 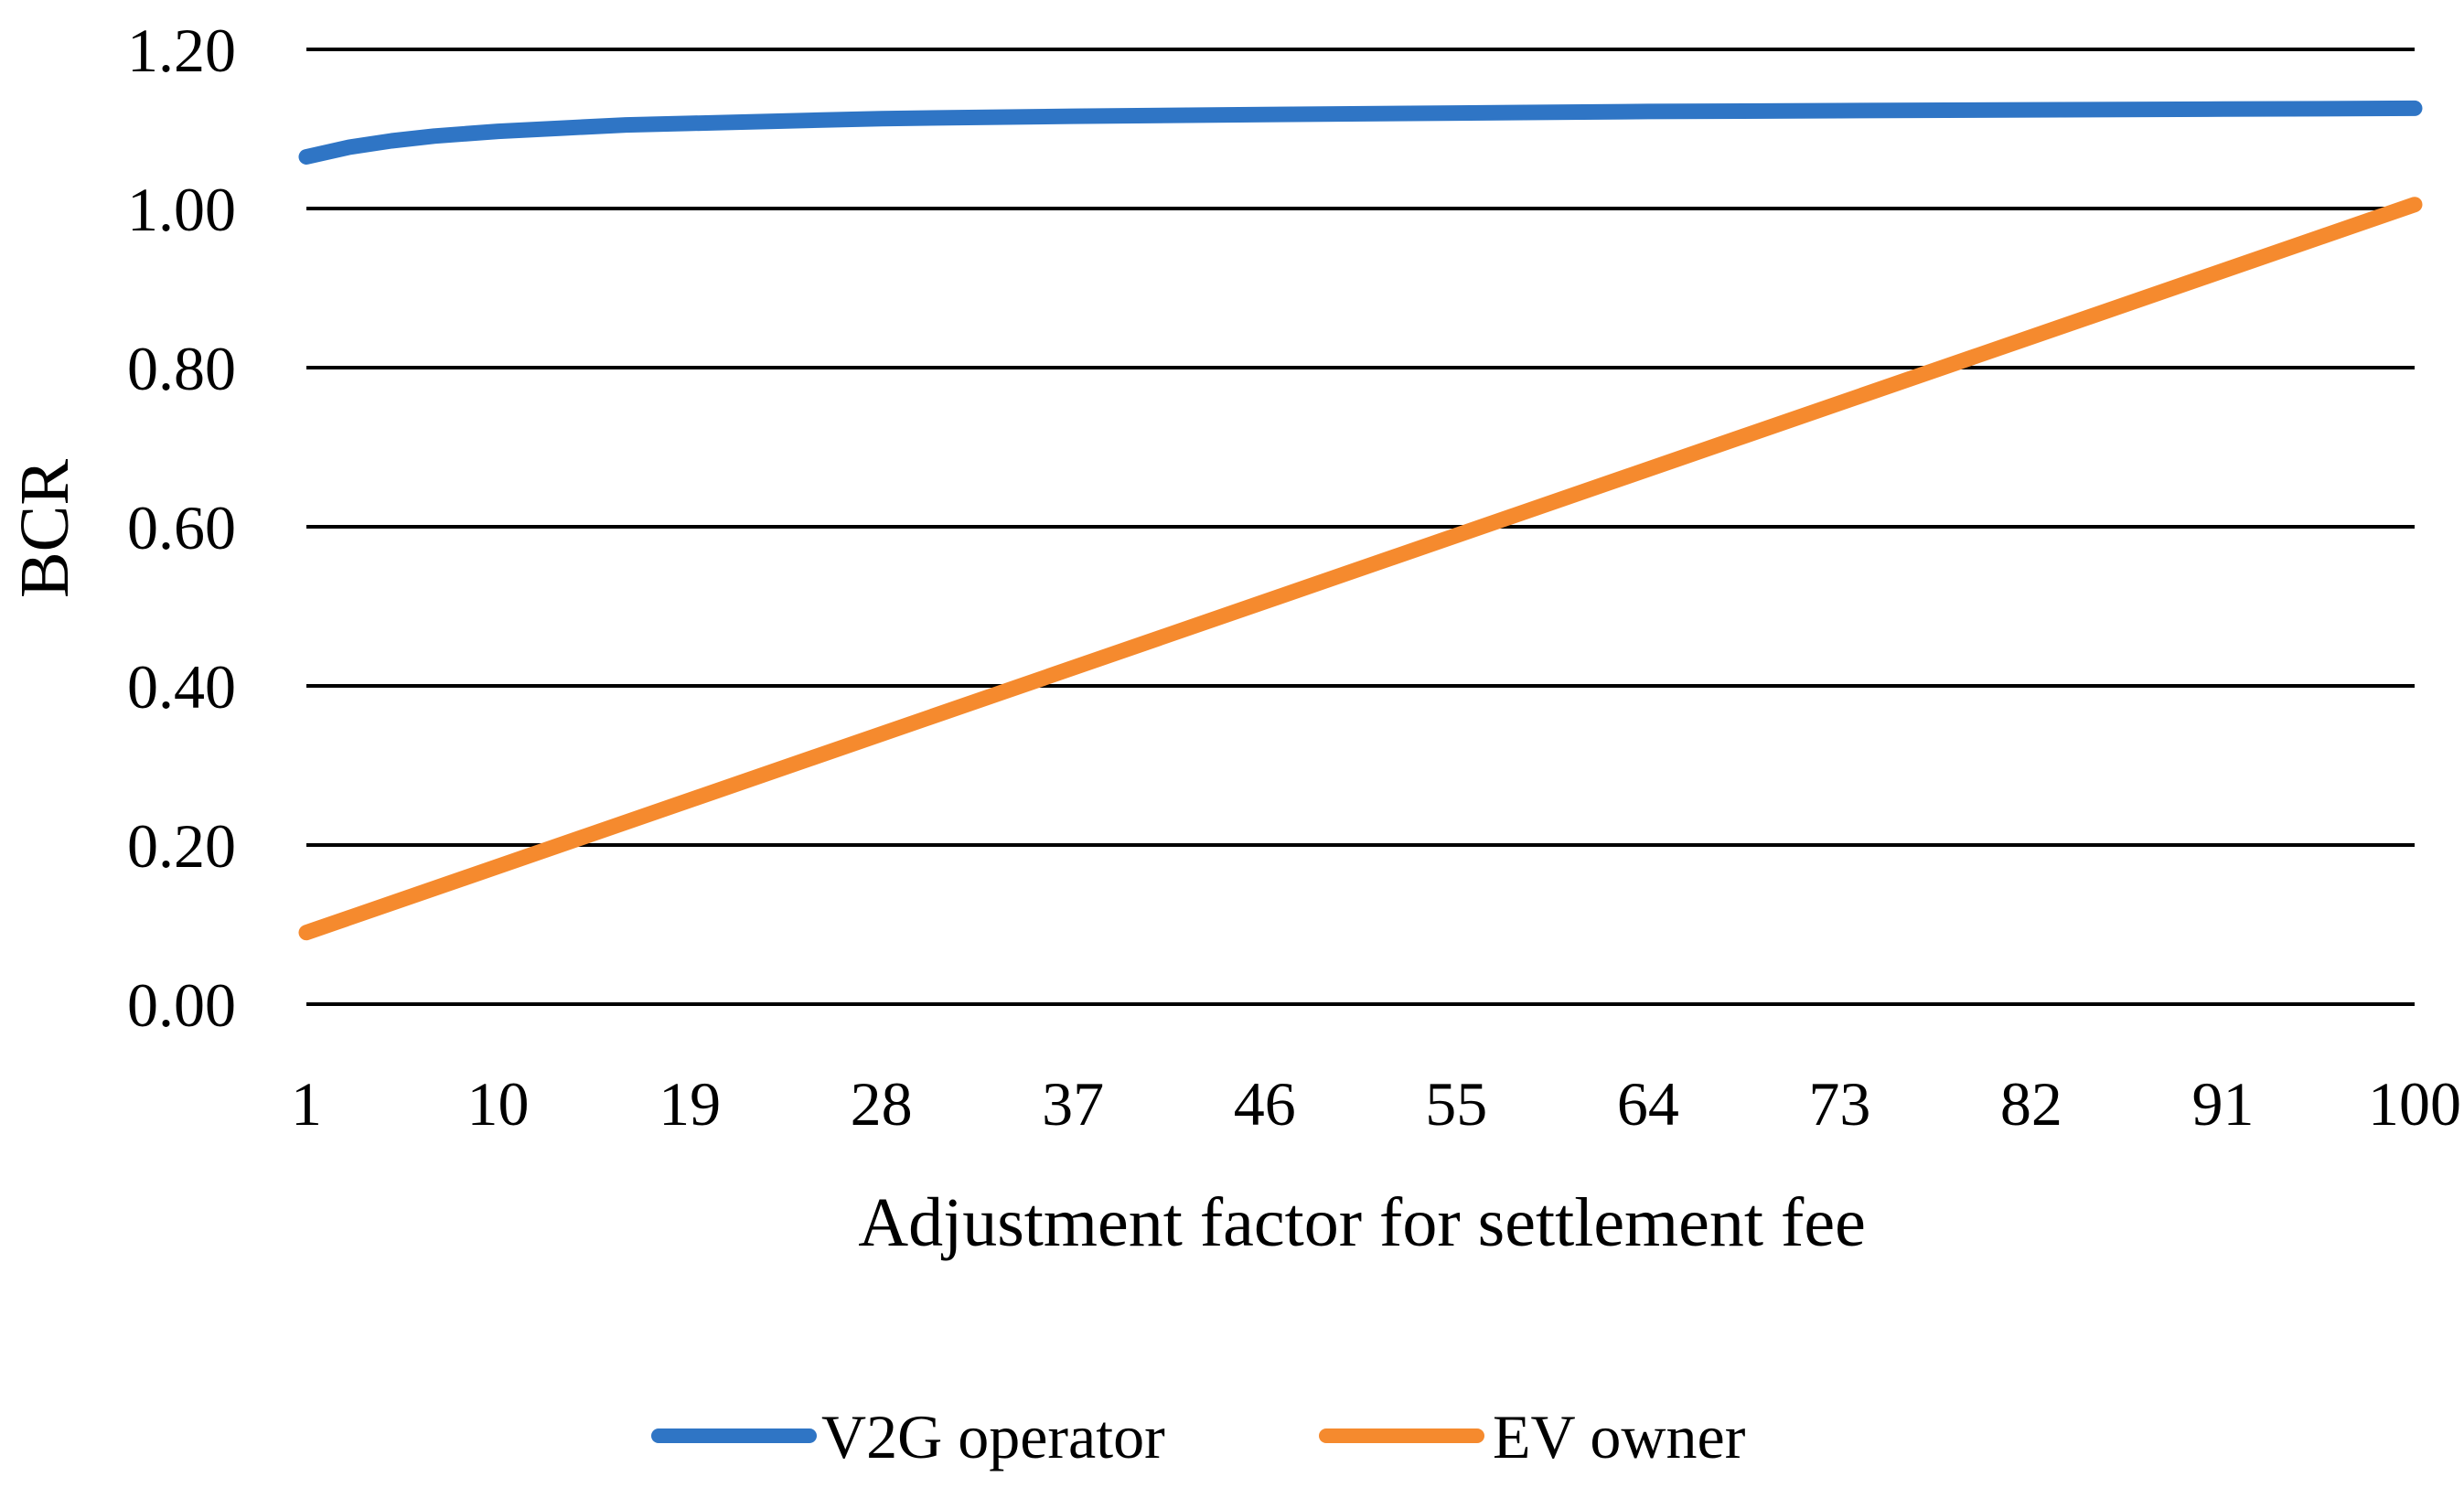 I want to click on legend: V2G operator EV owner, so click(x=1198, y=1436).